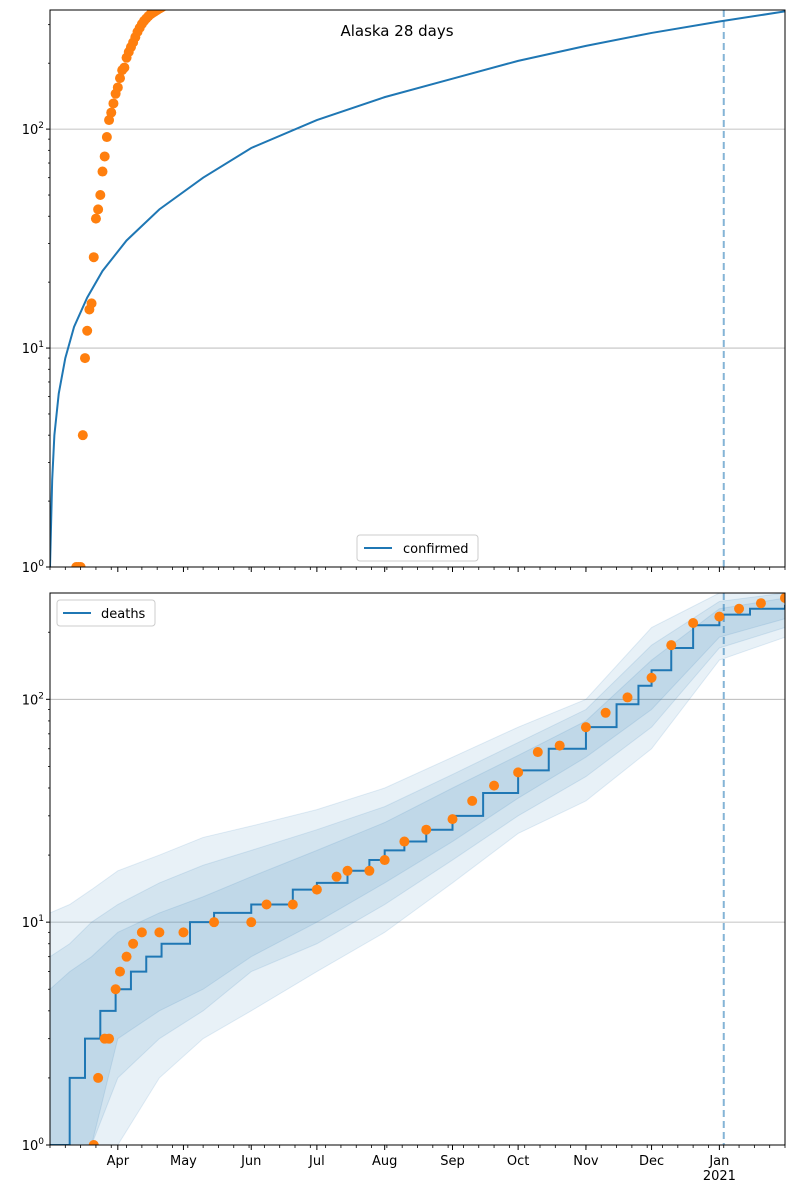 Image resolution: width=800 pixels, height=1200 pixels. I want to click on bot-x-tick-label-2: Jun, so click(250, 1161).